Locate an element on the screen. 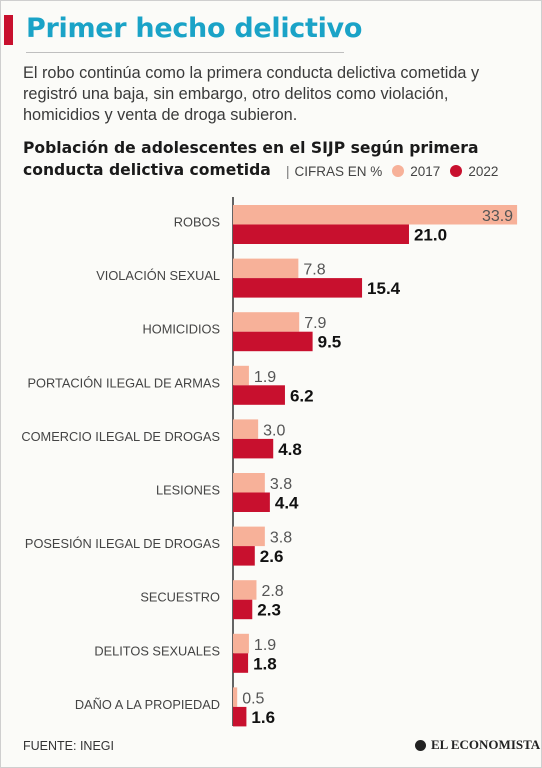 The width and height of the screenshot is (542, 768). data-label-2017: 7.9 is located at coordinates (315, 323).